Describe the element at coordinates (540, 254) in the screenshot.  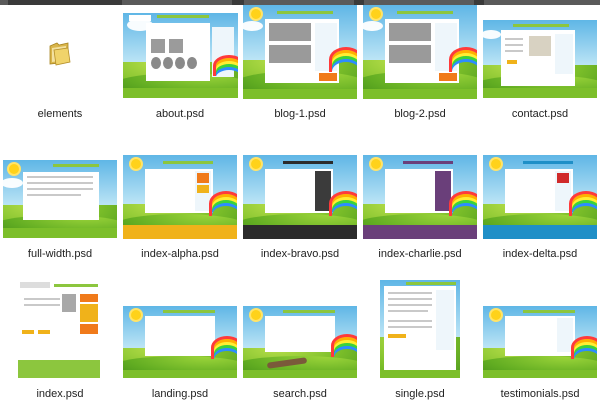
I see `file-label: index-delta.psd` at that location.